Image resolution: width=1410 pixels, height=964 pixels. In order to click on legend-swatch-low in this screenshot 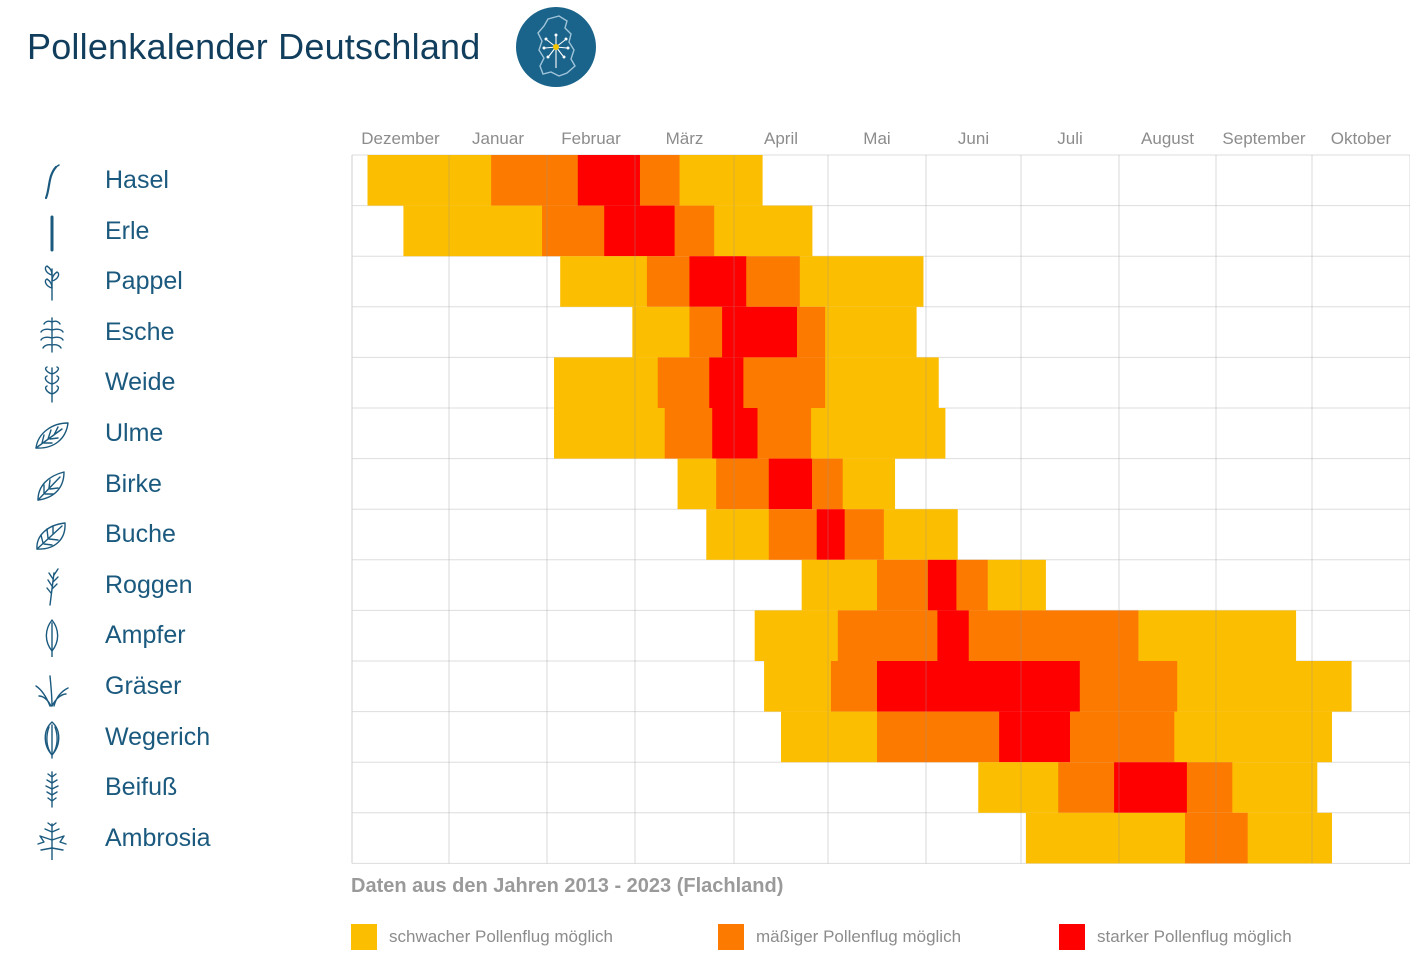, I will do `click(364, 937)`.